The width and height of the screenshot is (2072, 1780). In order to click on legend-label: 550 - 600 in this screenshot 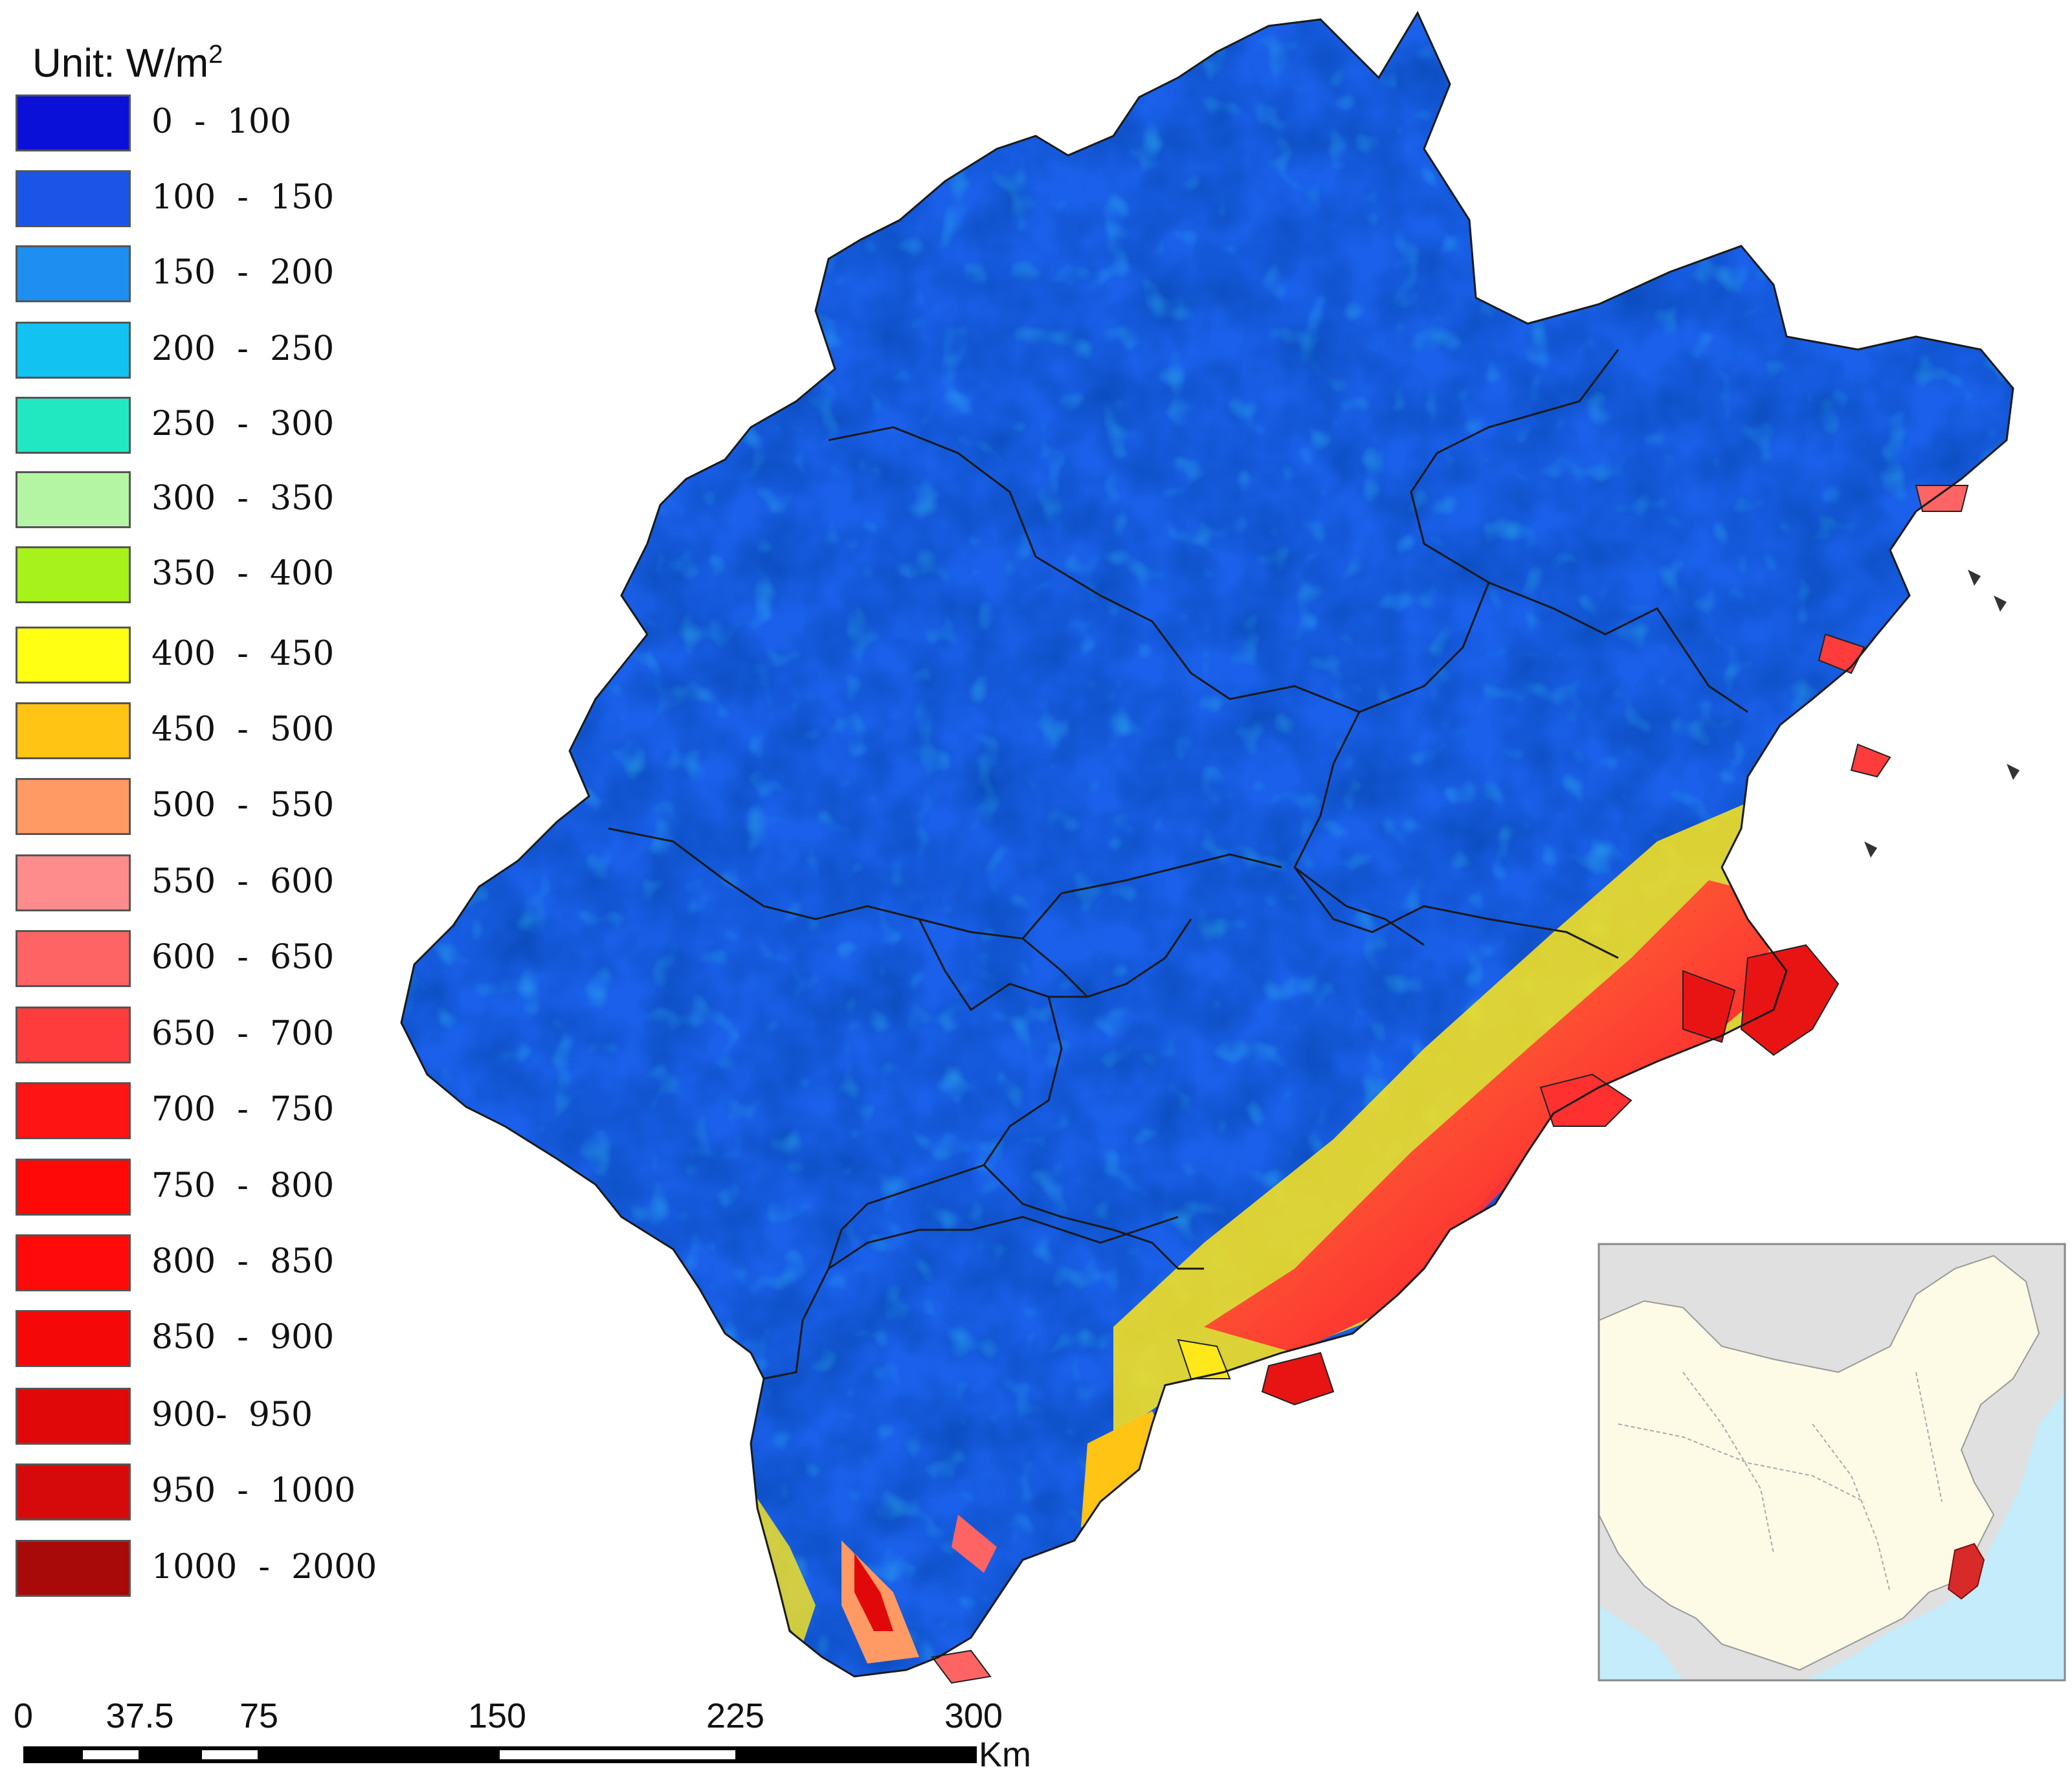, I will do `click(243, 881)`.